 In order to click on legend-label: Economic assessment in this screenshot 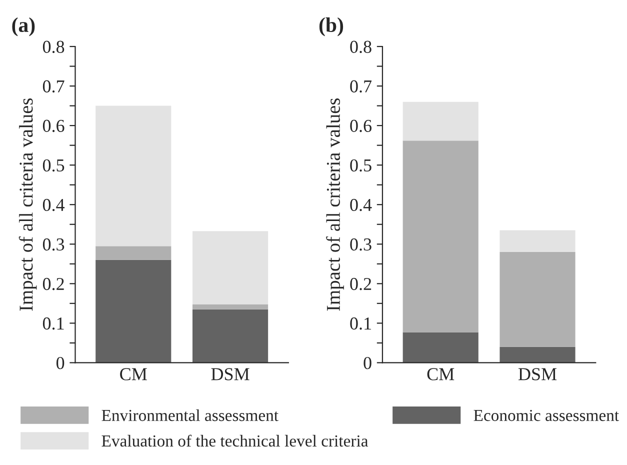, I will do `click(546, 416)`.